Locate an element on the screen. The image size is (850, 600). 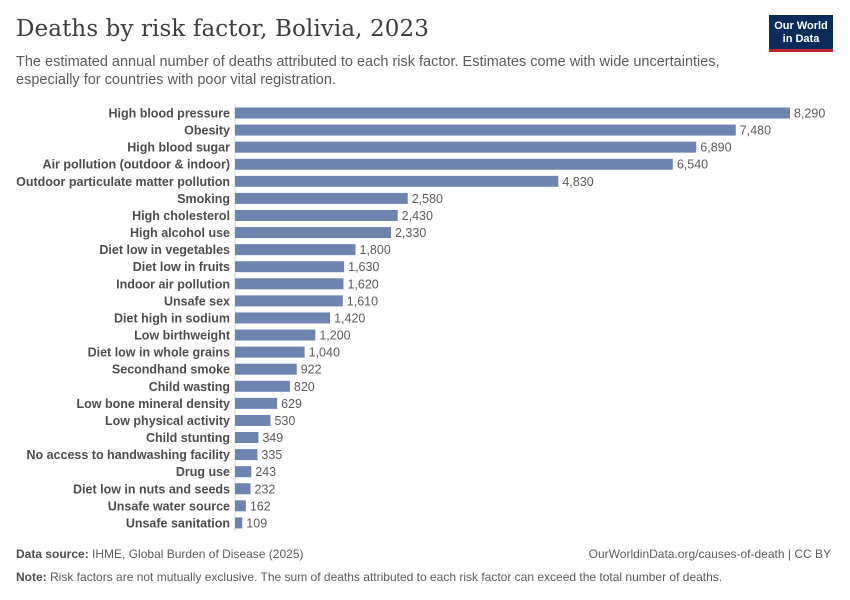
category-label: Obesity is located at coordinates (207, 131).